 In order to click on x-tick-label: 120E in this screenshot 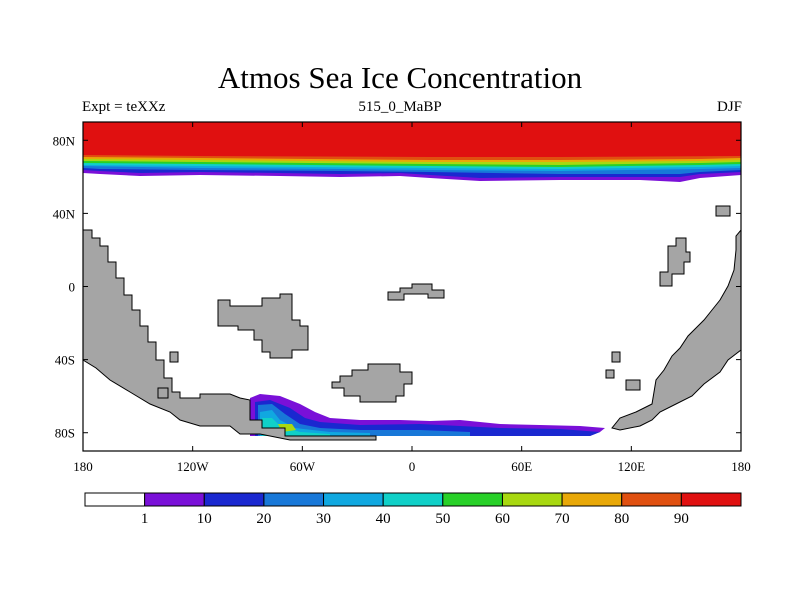, I will do `click(632, 466)`.